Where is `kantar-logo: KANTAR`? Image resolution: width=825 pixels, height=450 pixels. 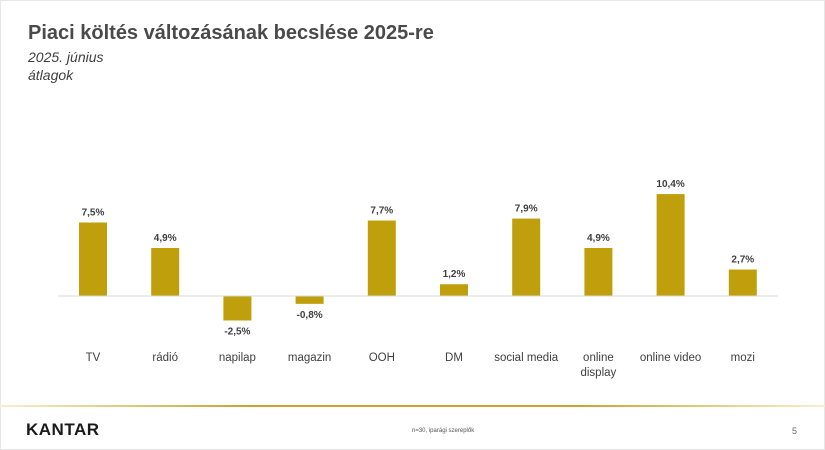
kantar-logo: KANTAR is located at coordinates (63, 429).